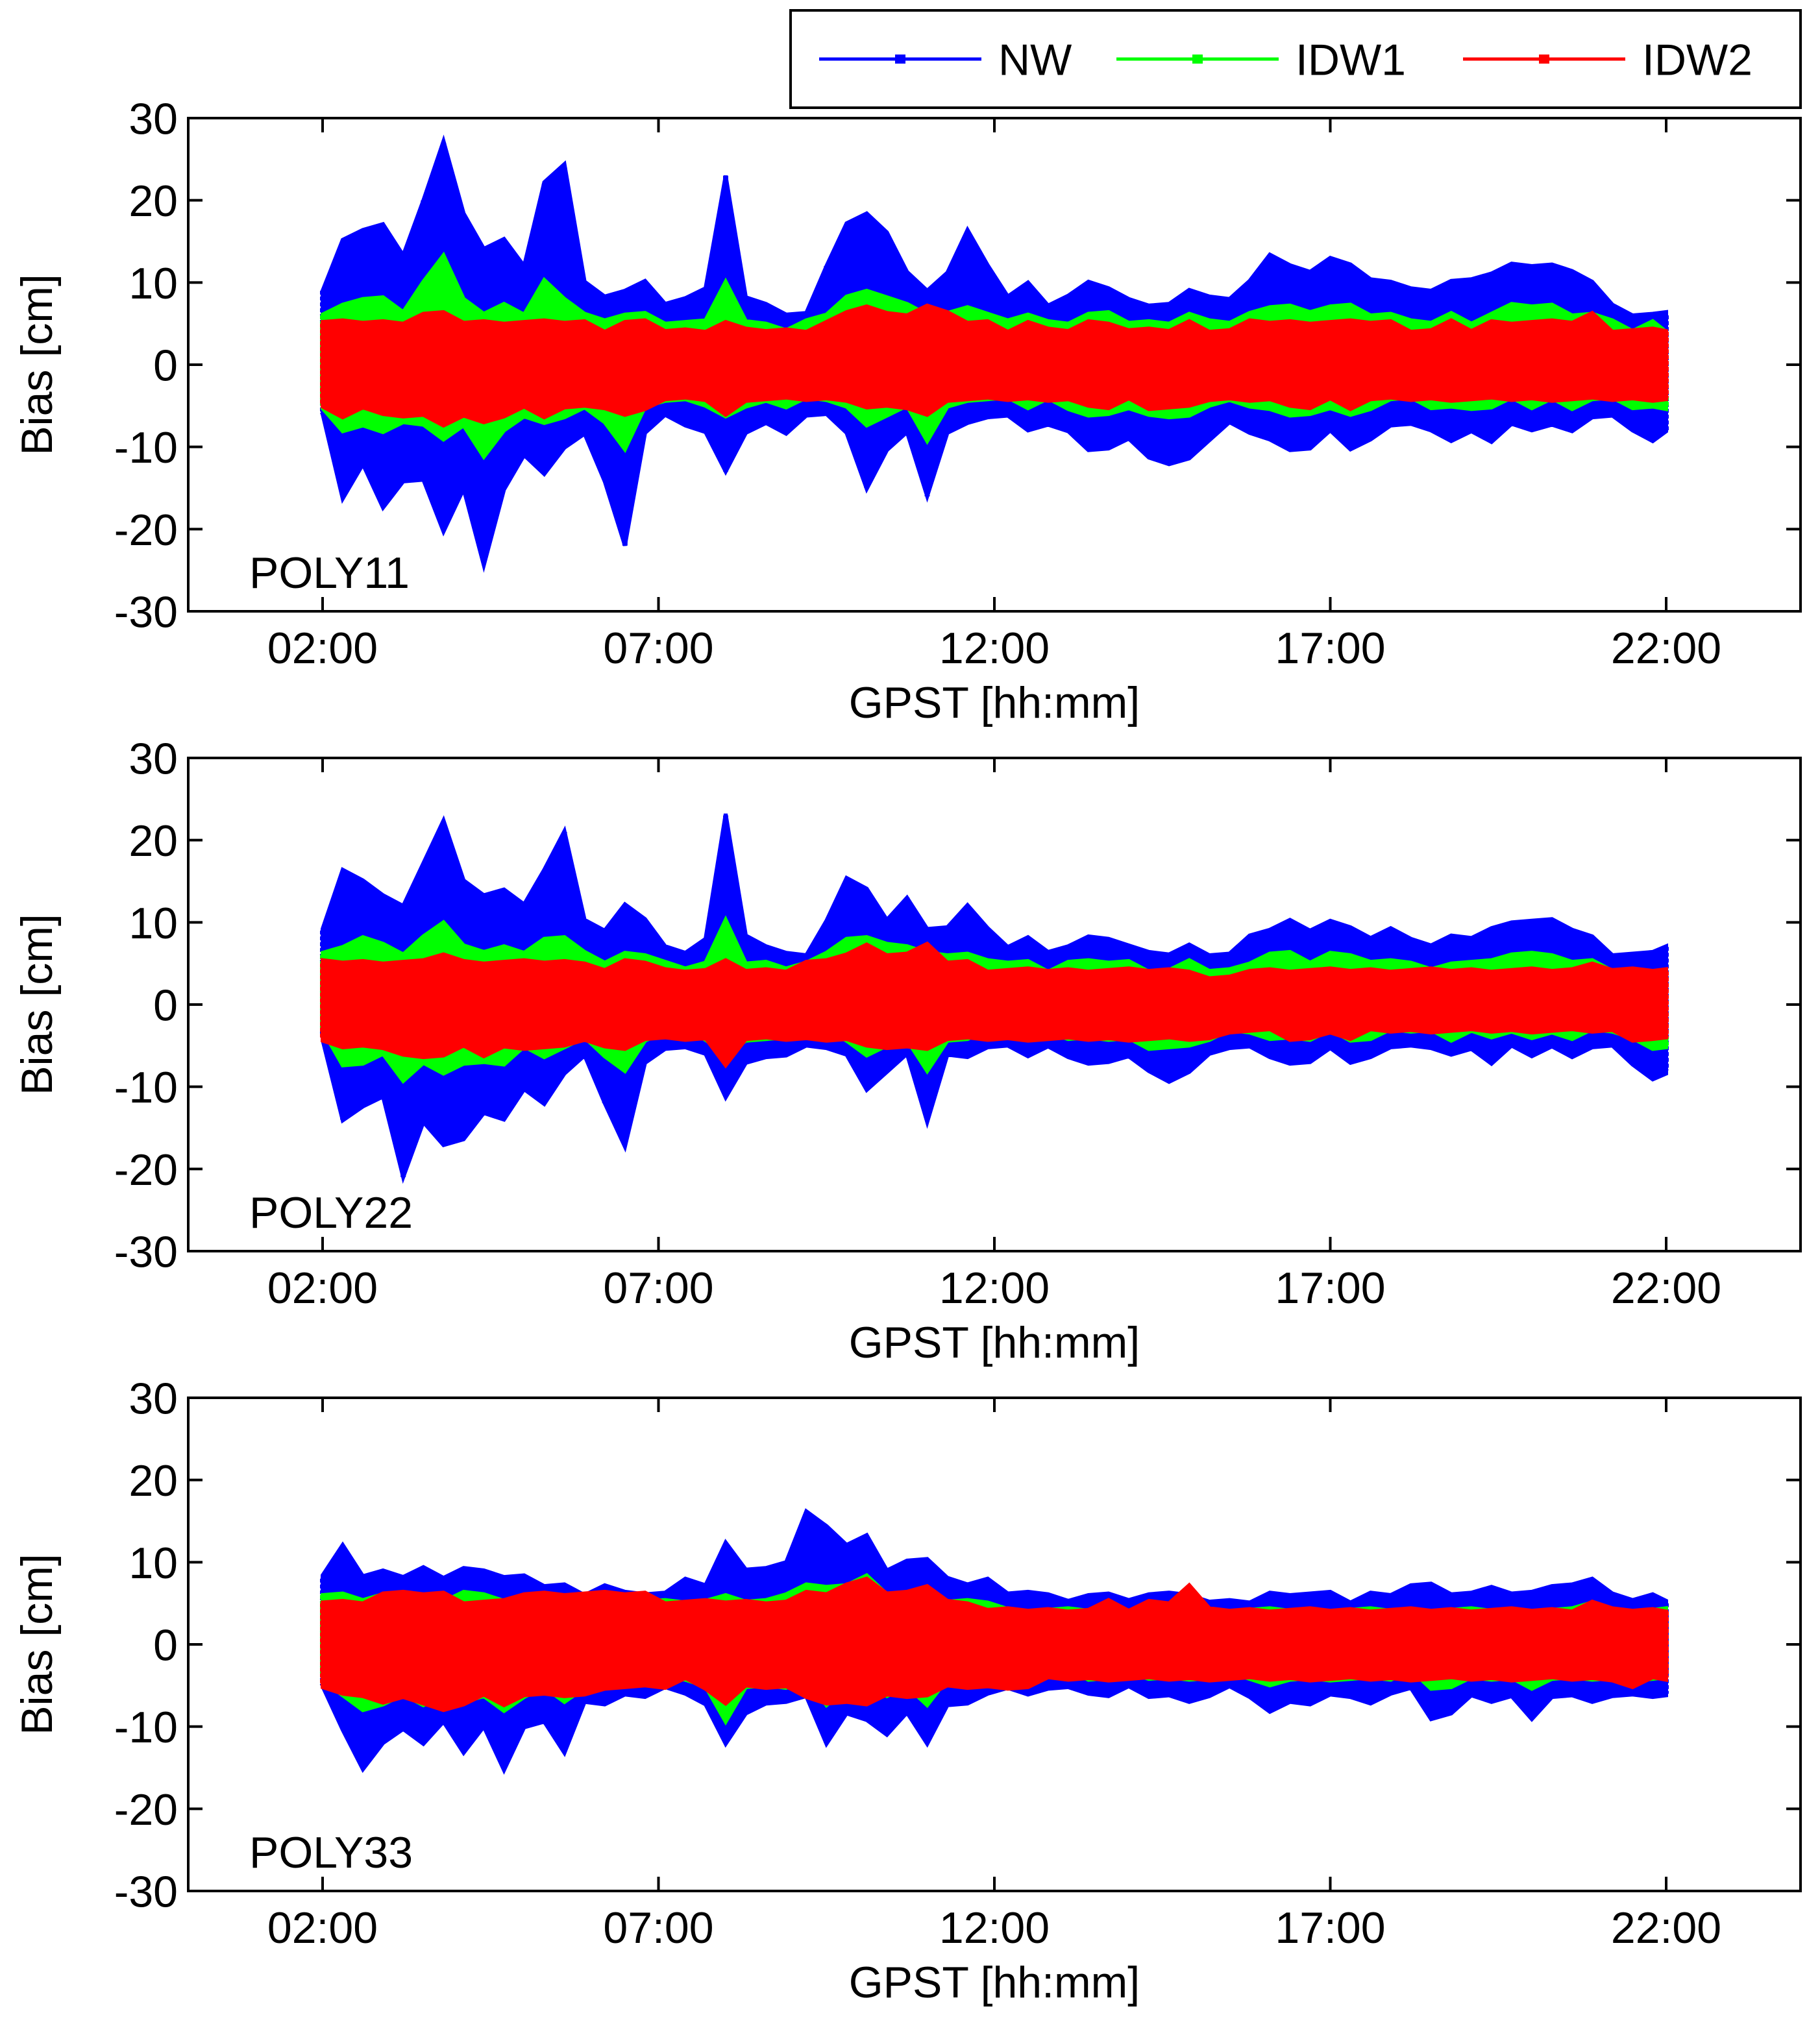 The height and width of the screenshot is (2037, 1820). What do you see at coordinates (946, 59) in the screenshot?
I see `legend-entry-nw: NW` at bounding box center [946, 59].